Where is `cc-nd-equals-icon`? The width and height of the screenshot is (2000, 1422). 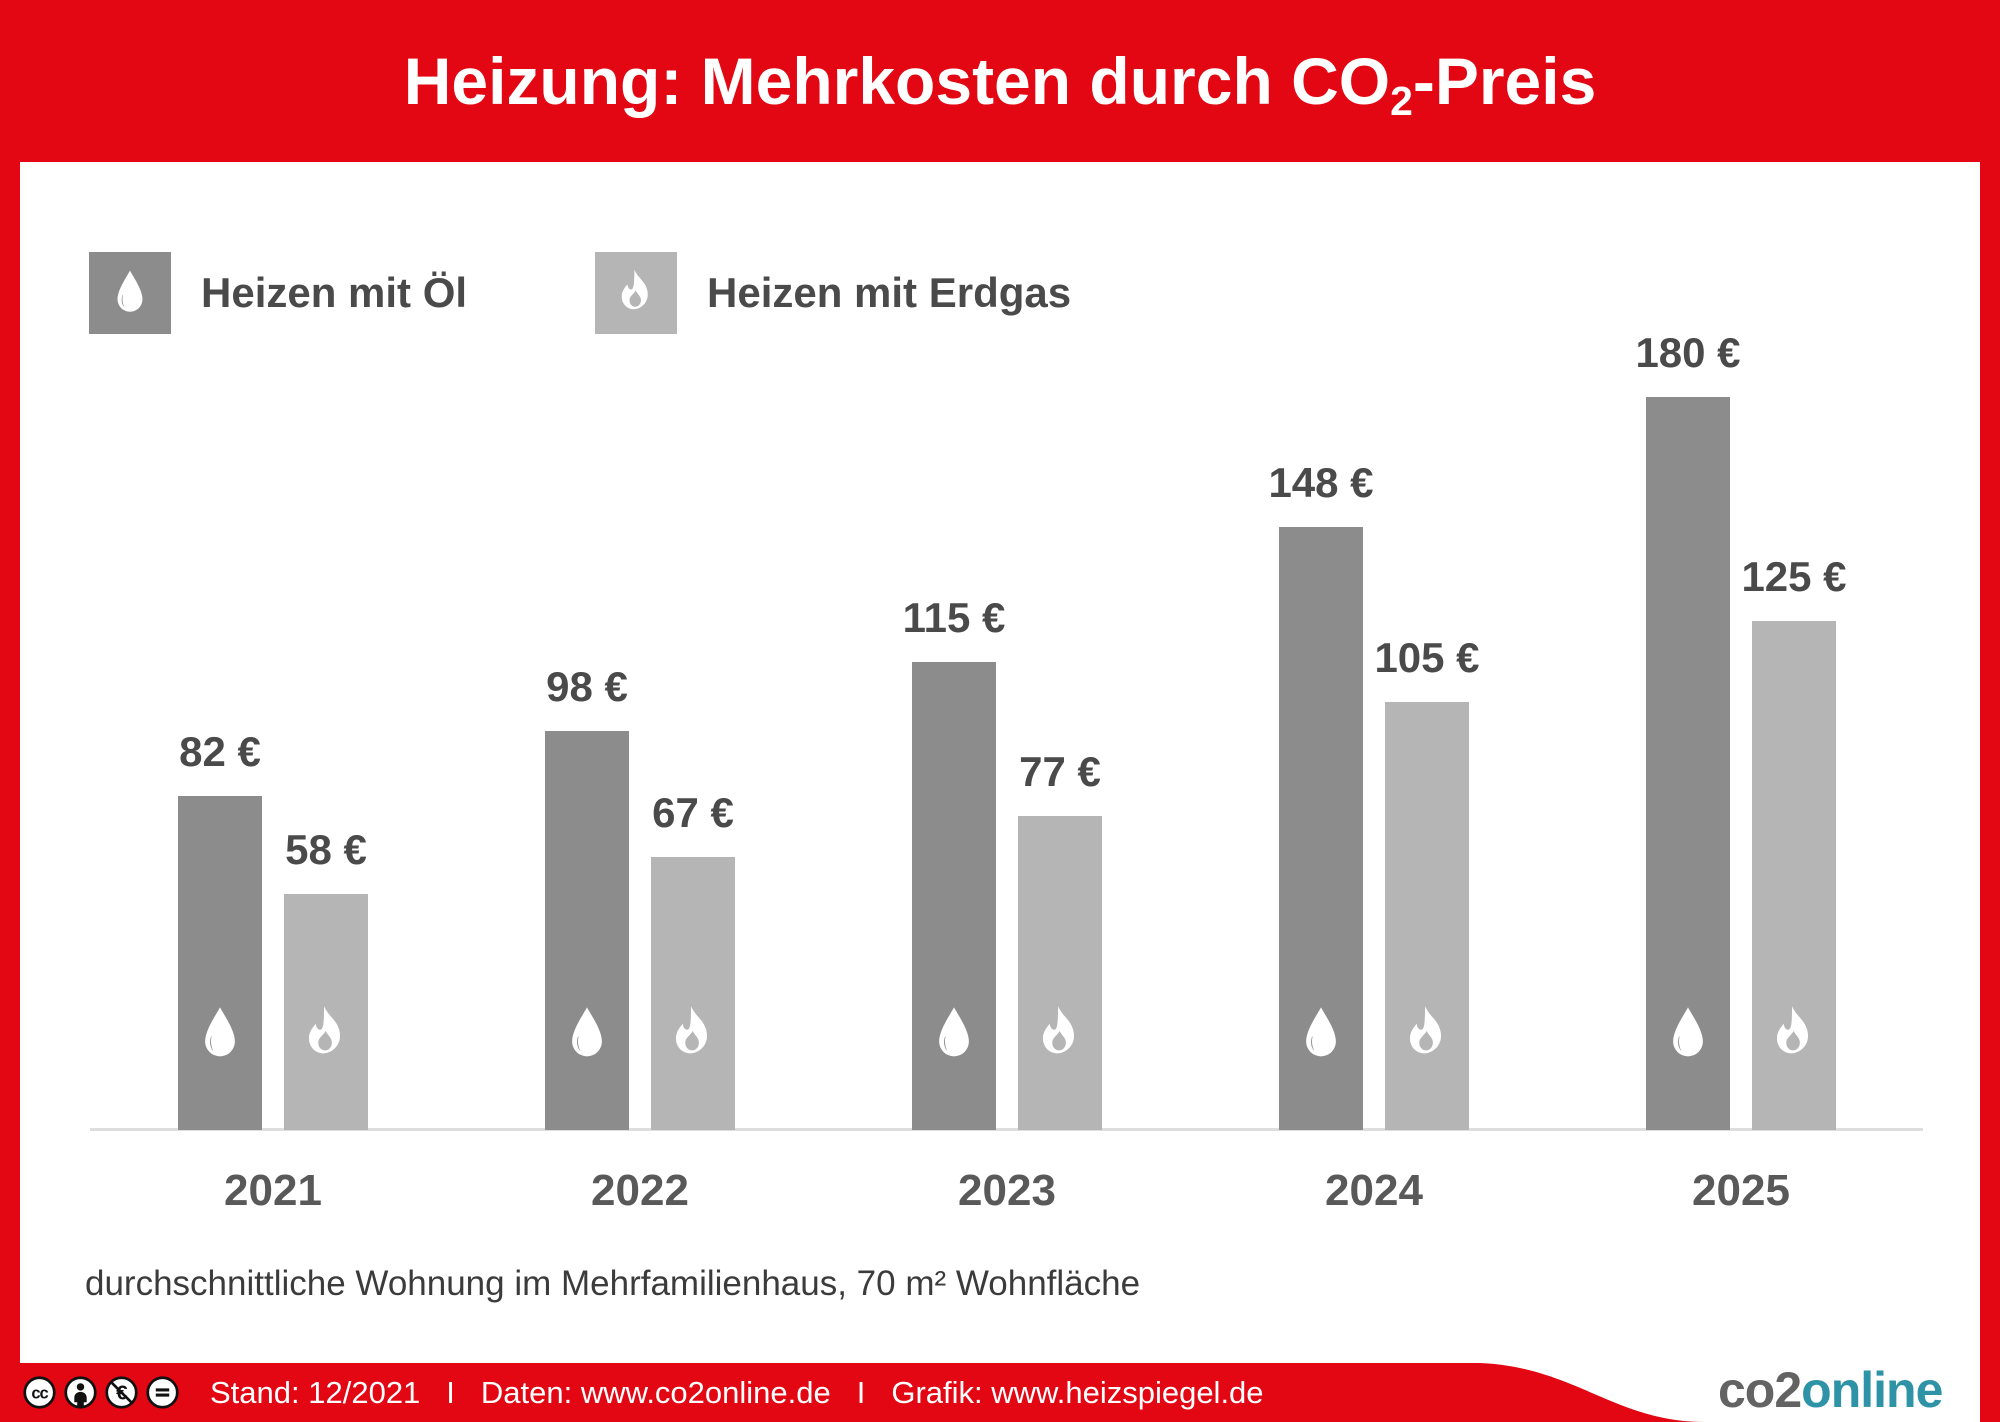 cc-nd-equals-icon is located at coordinates (162, 1392).